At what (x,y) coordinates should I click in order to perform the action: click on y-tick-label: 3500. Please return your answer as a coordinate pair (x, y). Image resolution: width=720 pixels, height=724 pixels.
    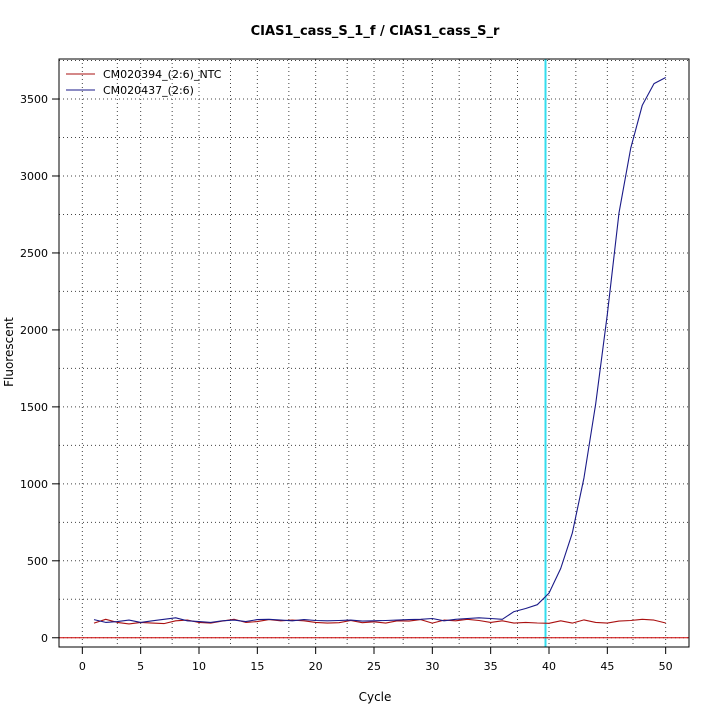
    Looking at the image, I should click on (34, 99).